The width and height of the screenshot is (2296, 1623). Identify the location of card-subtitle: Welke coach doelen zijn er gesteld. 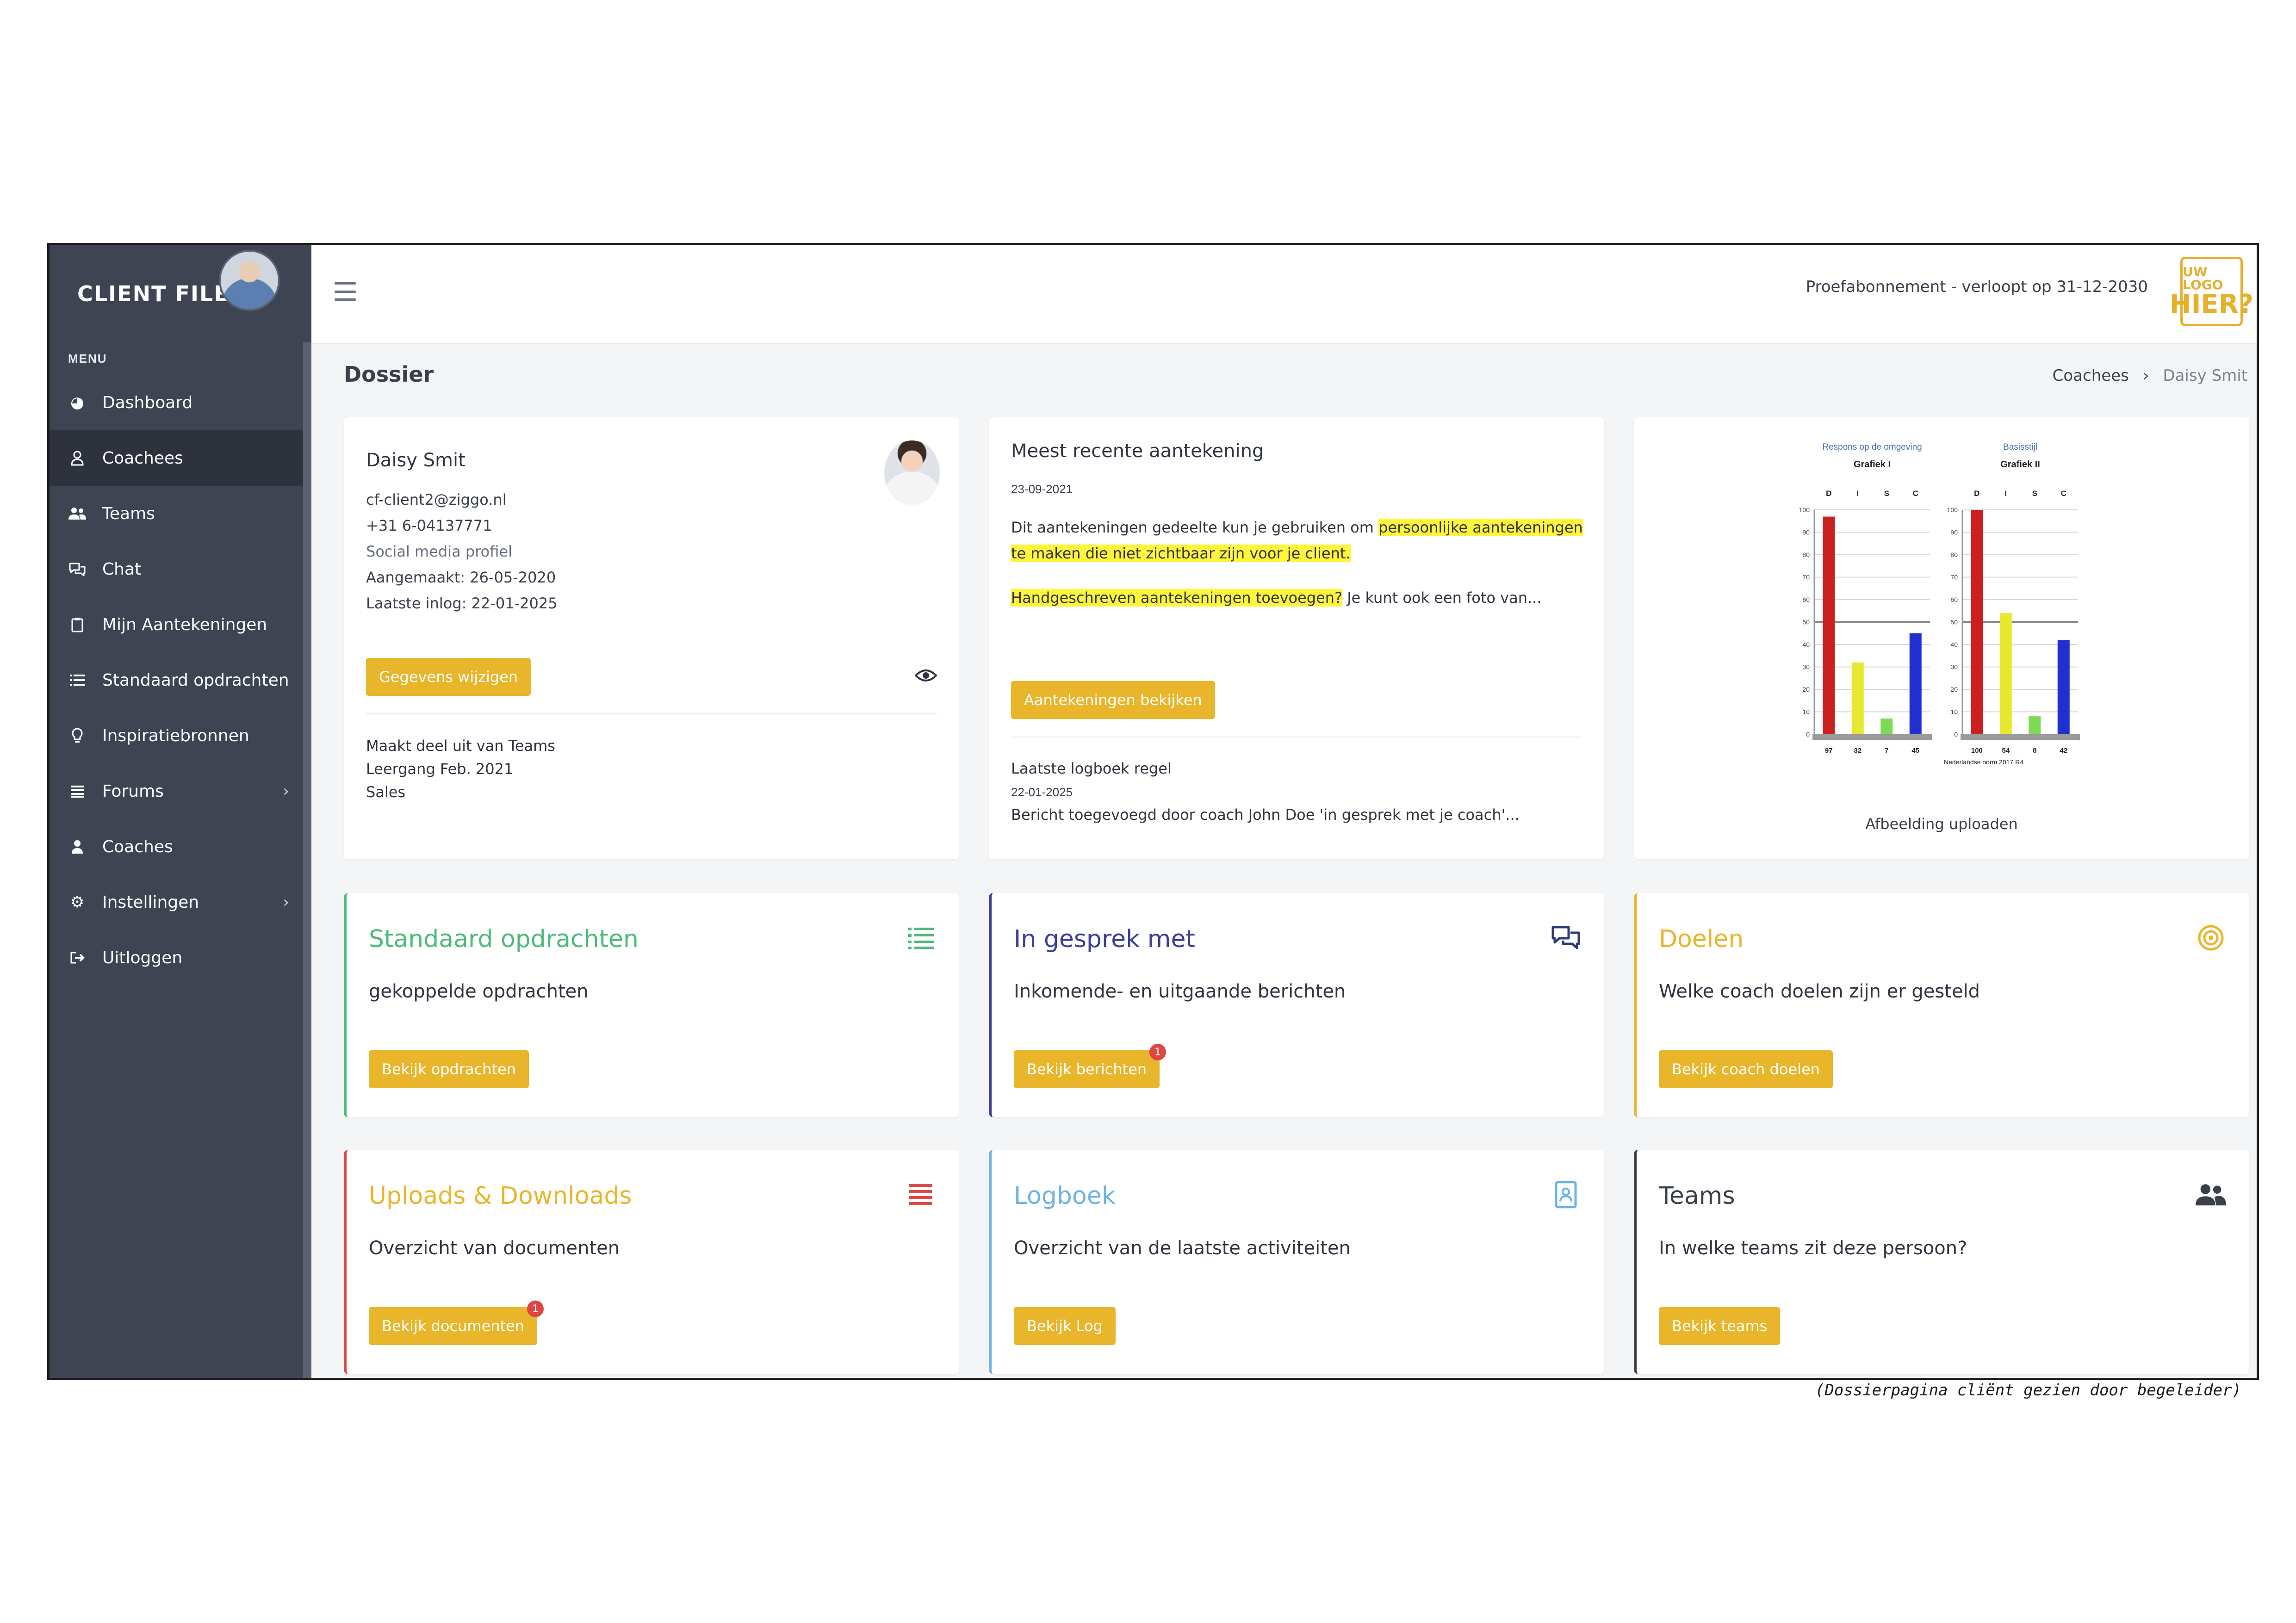
(1820, 991).